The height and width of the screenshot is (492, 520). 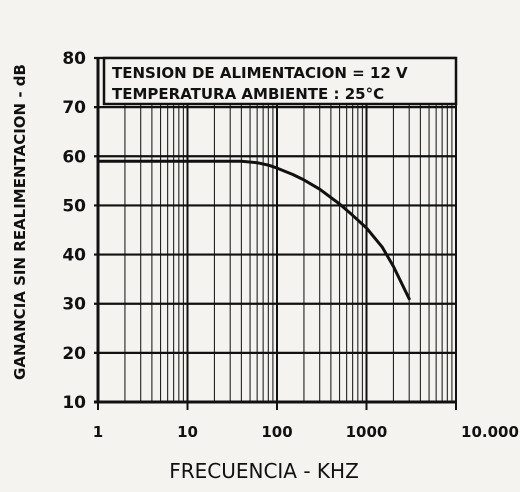 I want to click on x-tick-label: 10, so click(x=187, y=432).